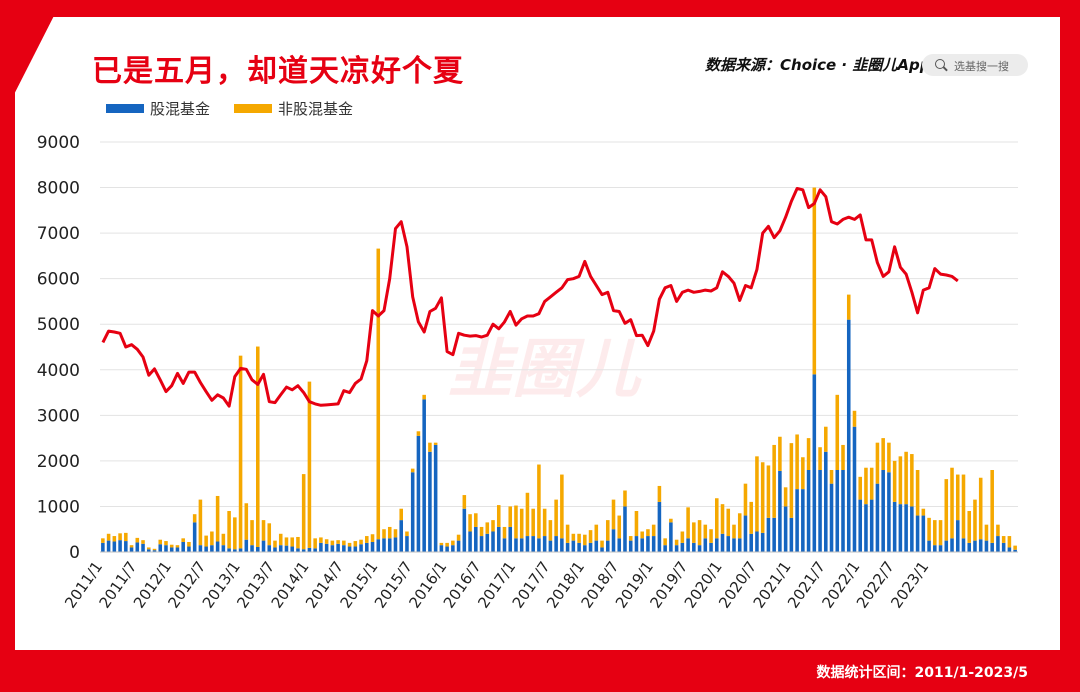  Describe the element at coordinates (58, 143) in the screenshot. I see `y-tick-label: 9000` at that location.